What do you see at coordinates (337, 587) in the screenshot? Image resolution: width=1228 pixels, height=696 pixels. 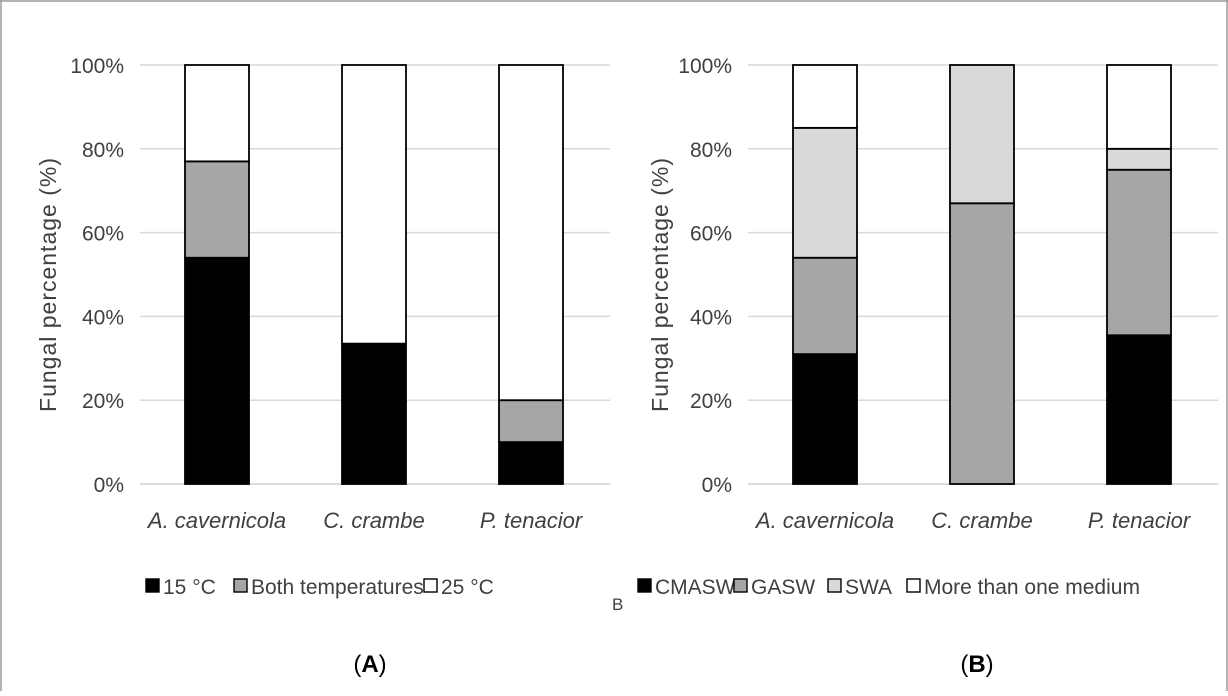 I see `legend-label: Both temperatures` at bounding box center [337, 587].